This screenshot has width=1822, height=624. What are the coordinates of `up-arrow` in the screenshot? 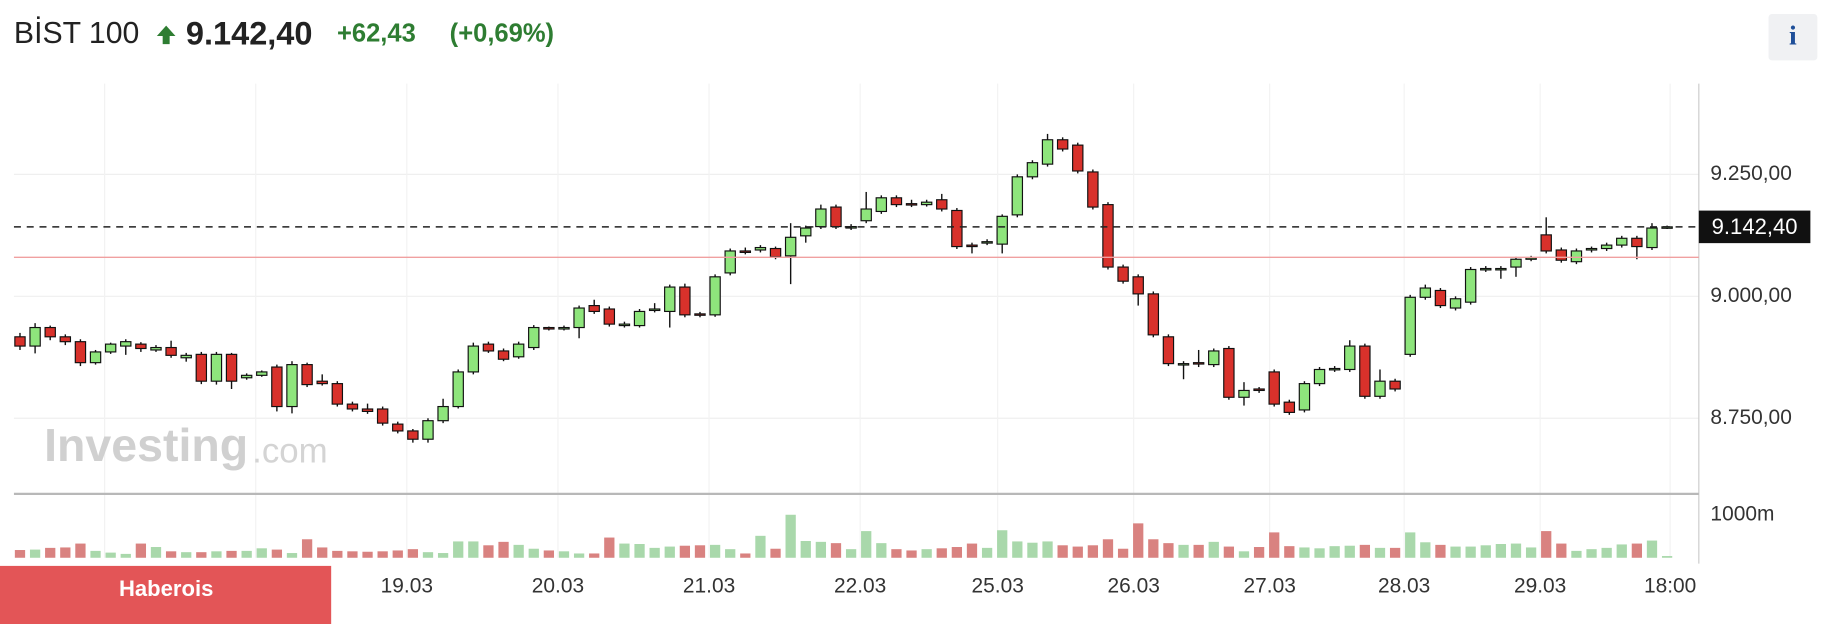 It's located at (166, 35).